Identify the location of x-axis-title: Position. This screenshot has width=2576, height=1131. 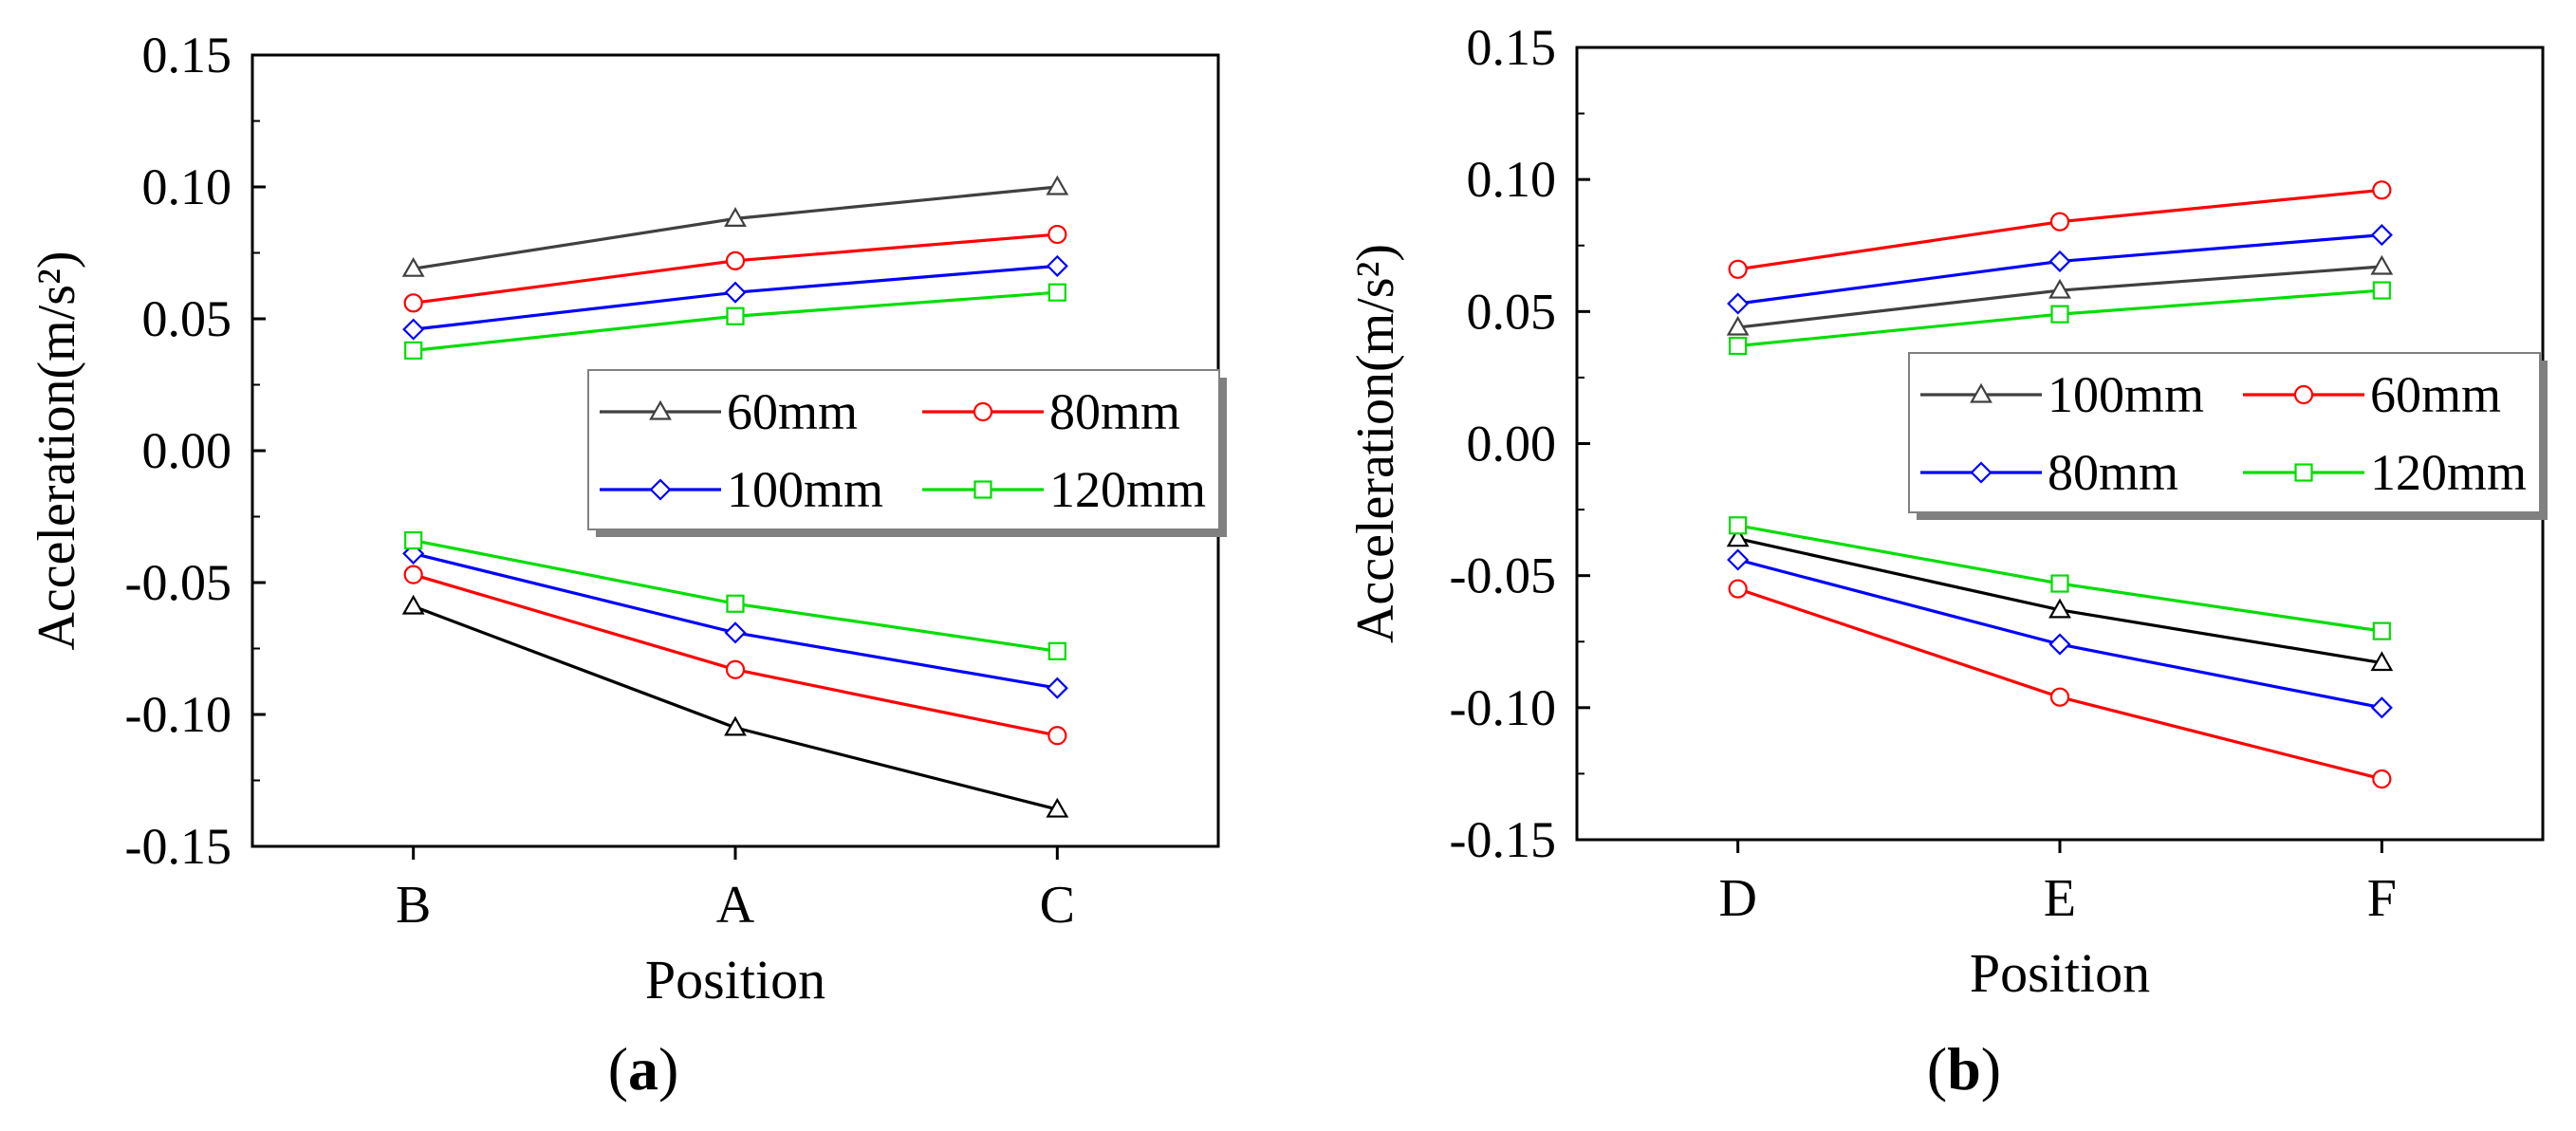
(2060, 973).